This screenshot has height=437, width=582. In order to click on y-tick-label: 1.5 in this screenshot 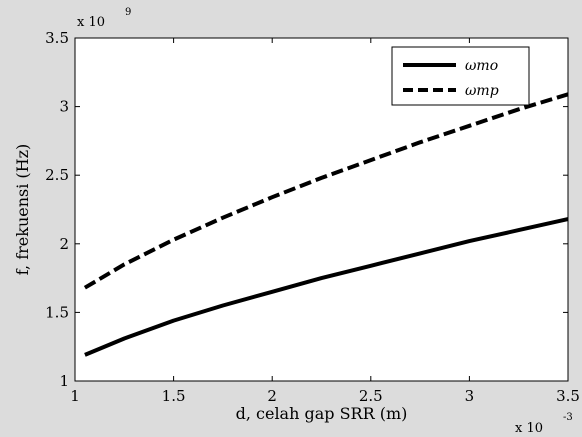, I will do `click(57, 312)`.